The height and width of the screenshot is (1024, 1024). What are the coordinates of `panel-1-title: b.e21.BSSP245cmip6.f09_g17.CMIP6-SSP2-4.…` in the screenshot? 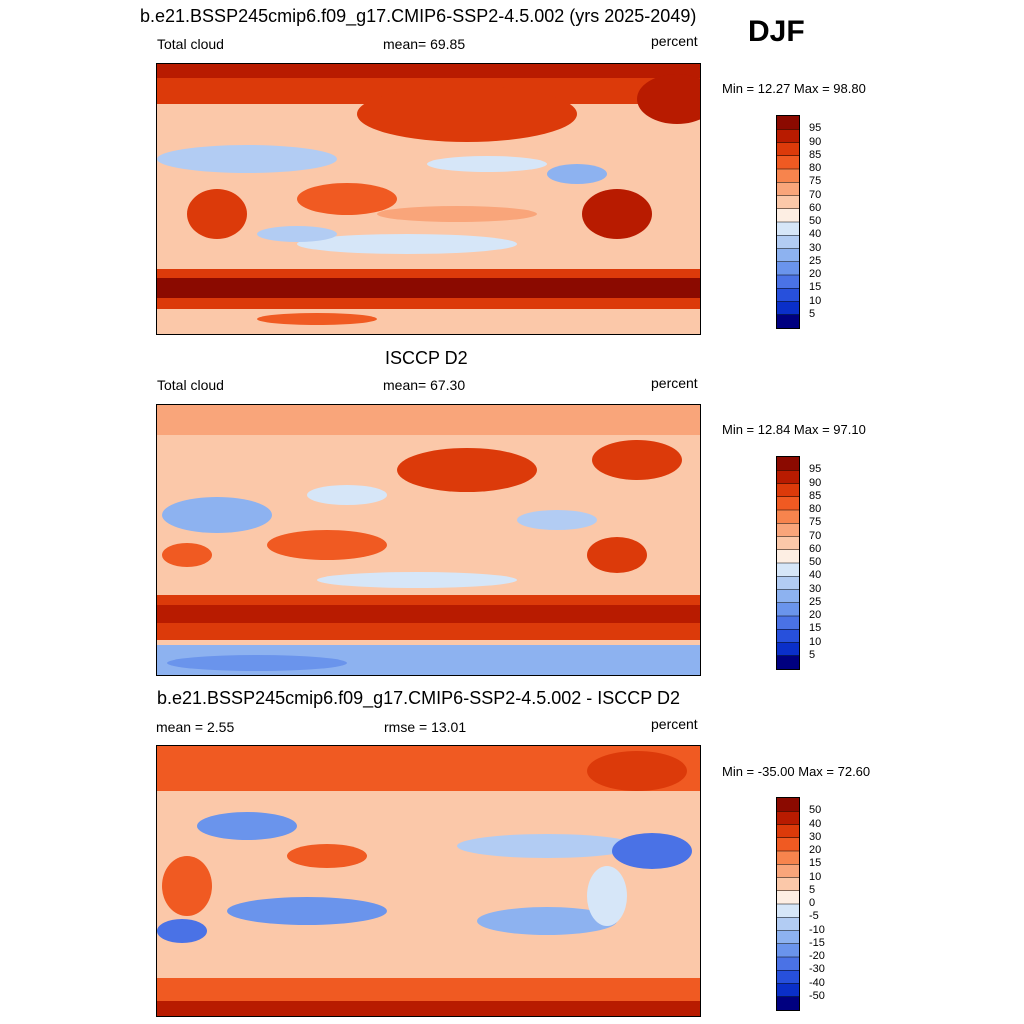 It's located at (418, 16).